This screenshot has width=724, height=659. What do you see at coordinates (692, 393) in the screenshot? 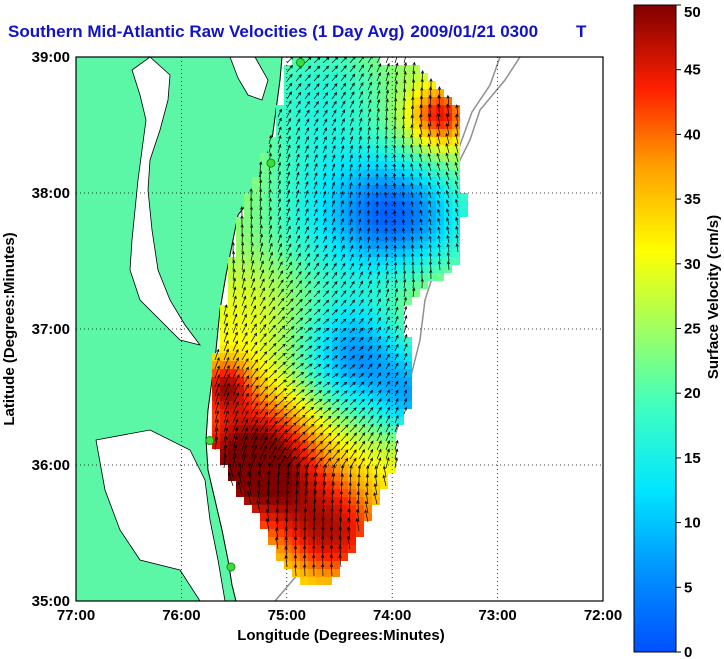
I see `colorbar-tick-label: 20` at bounding box center [692, 393].